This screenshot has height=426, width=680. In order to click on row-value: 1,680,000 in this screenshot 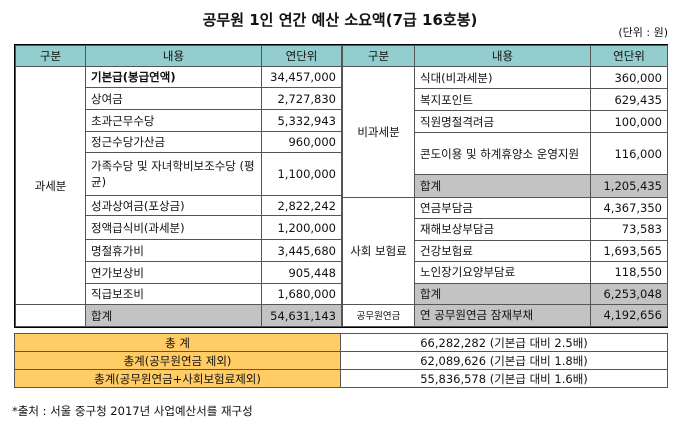, I will do `click(301, 294)`.